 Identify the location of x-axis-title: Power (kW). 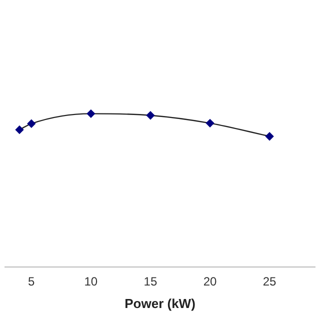
(160, 303).